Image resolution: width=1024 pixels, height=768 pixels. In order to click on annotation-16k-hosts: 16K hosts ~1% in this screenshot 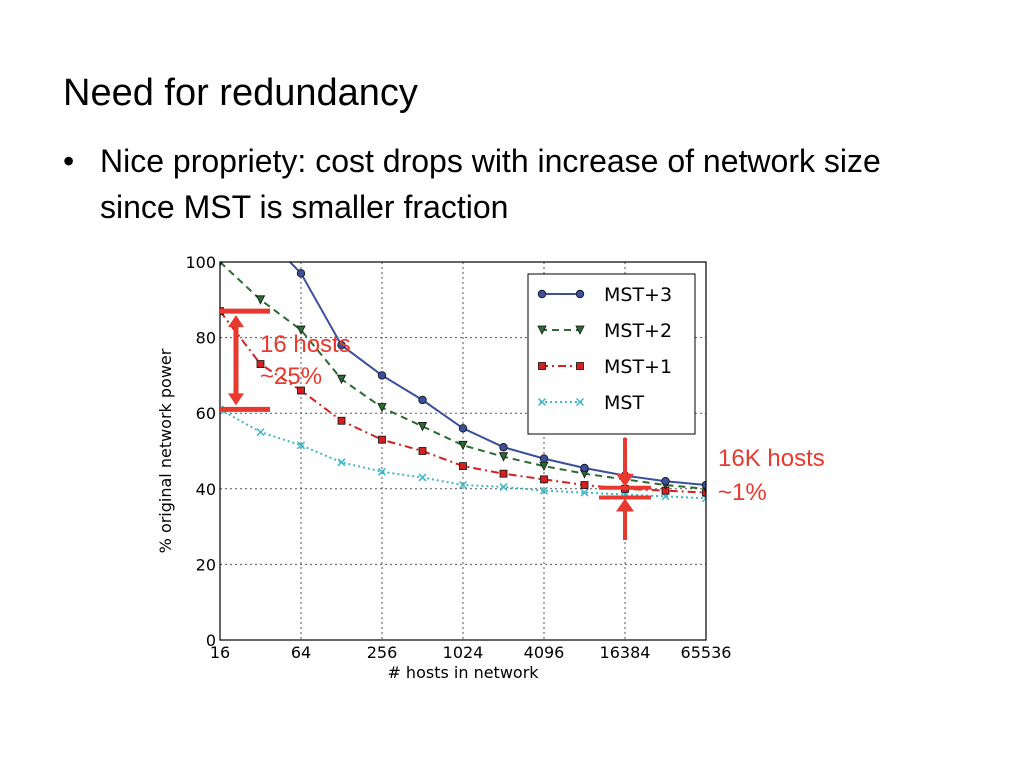, I will do `click(712, 489)`.